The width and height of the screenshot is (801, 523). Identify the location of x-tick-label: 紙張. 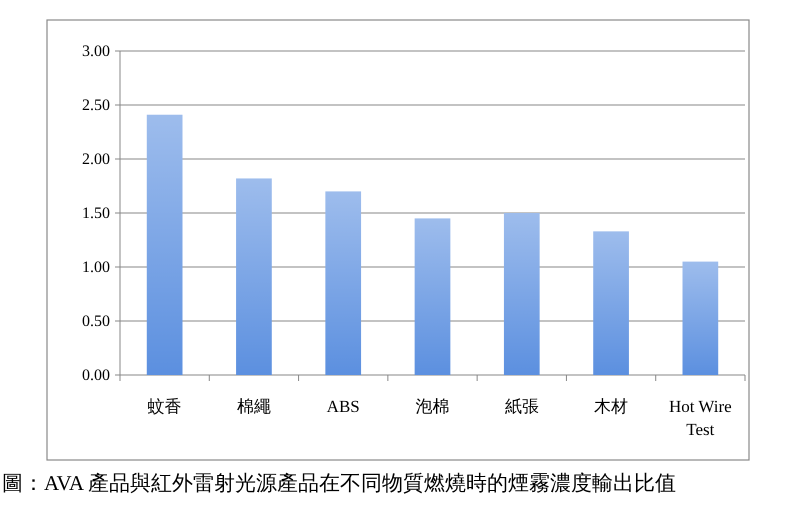
(521, 406).